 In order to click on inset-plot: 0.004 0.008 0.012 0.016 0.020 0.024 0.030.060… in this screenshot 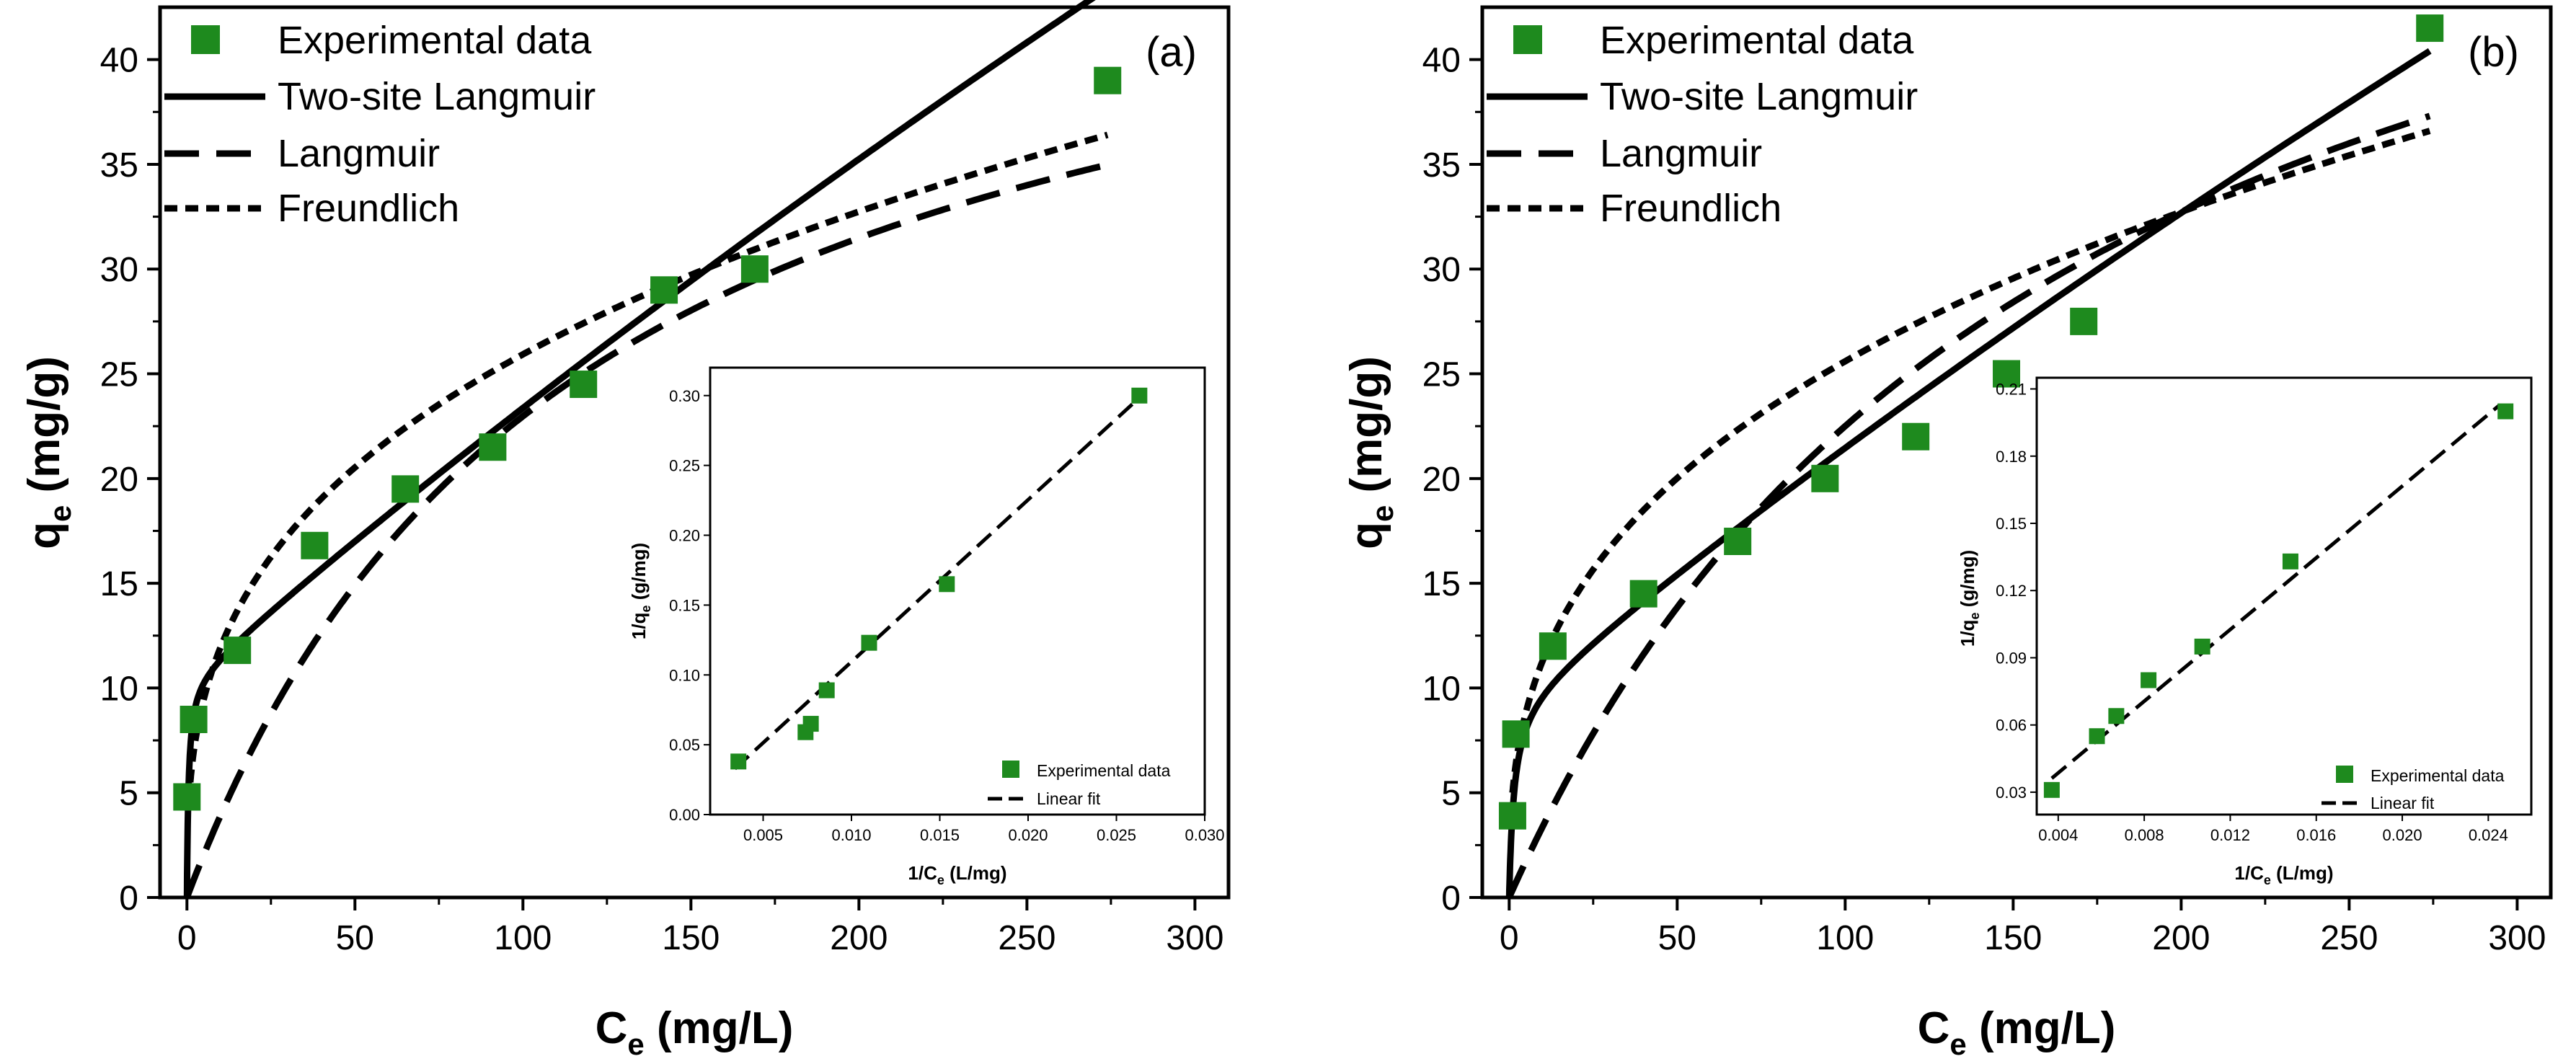, I will do `click(2245, 632)`.